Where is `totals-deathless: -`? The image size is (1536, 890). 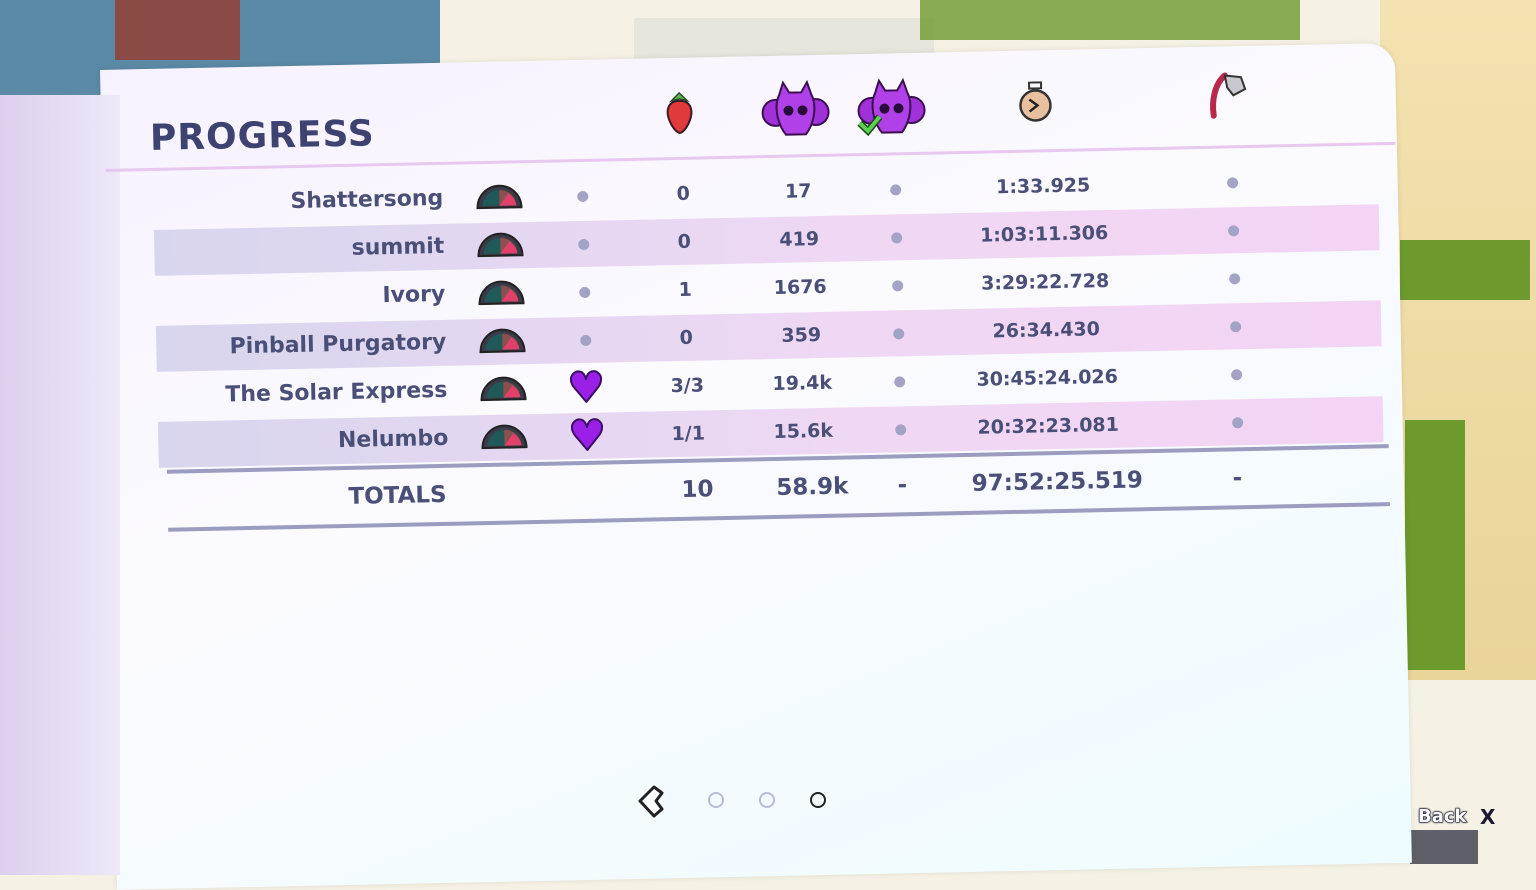
totals-deathless: - is located at coordinates (902, 485).